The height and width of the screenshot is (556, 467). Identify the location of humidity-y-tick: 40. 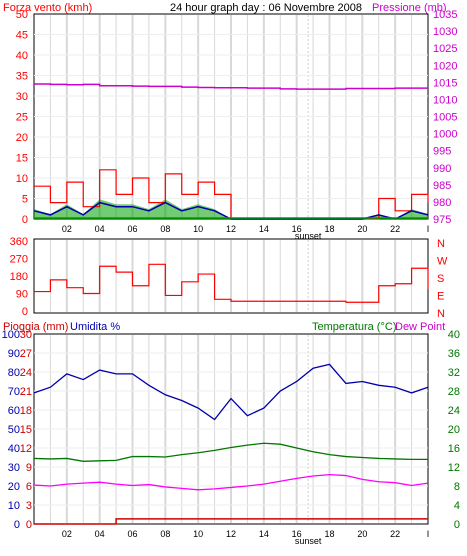
(14, 449).